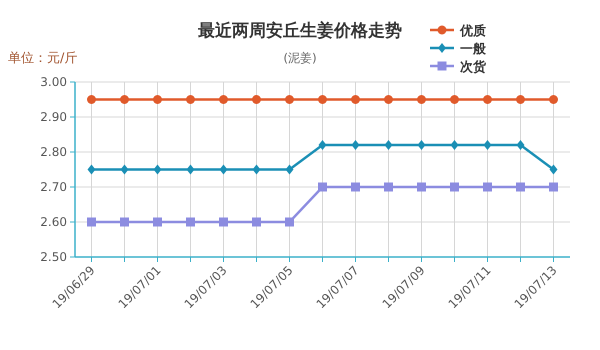 This screenshot has height=350, width=600. Describe the element at coordinates (53, 187) in the screenshot. I see `y-tick-label: 2.70` at that location.